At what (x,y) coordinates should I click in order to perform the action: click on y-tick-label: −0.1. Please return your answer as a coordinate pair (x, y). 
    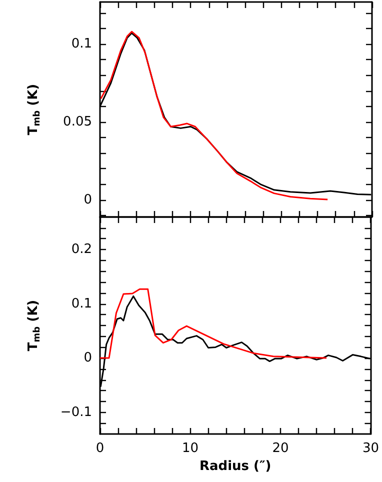
    Looking at the image, I should click on (76, 412).